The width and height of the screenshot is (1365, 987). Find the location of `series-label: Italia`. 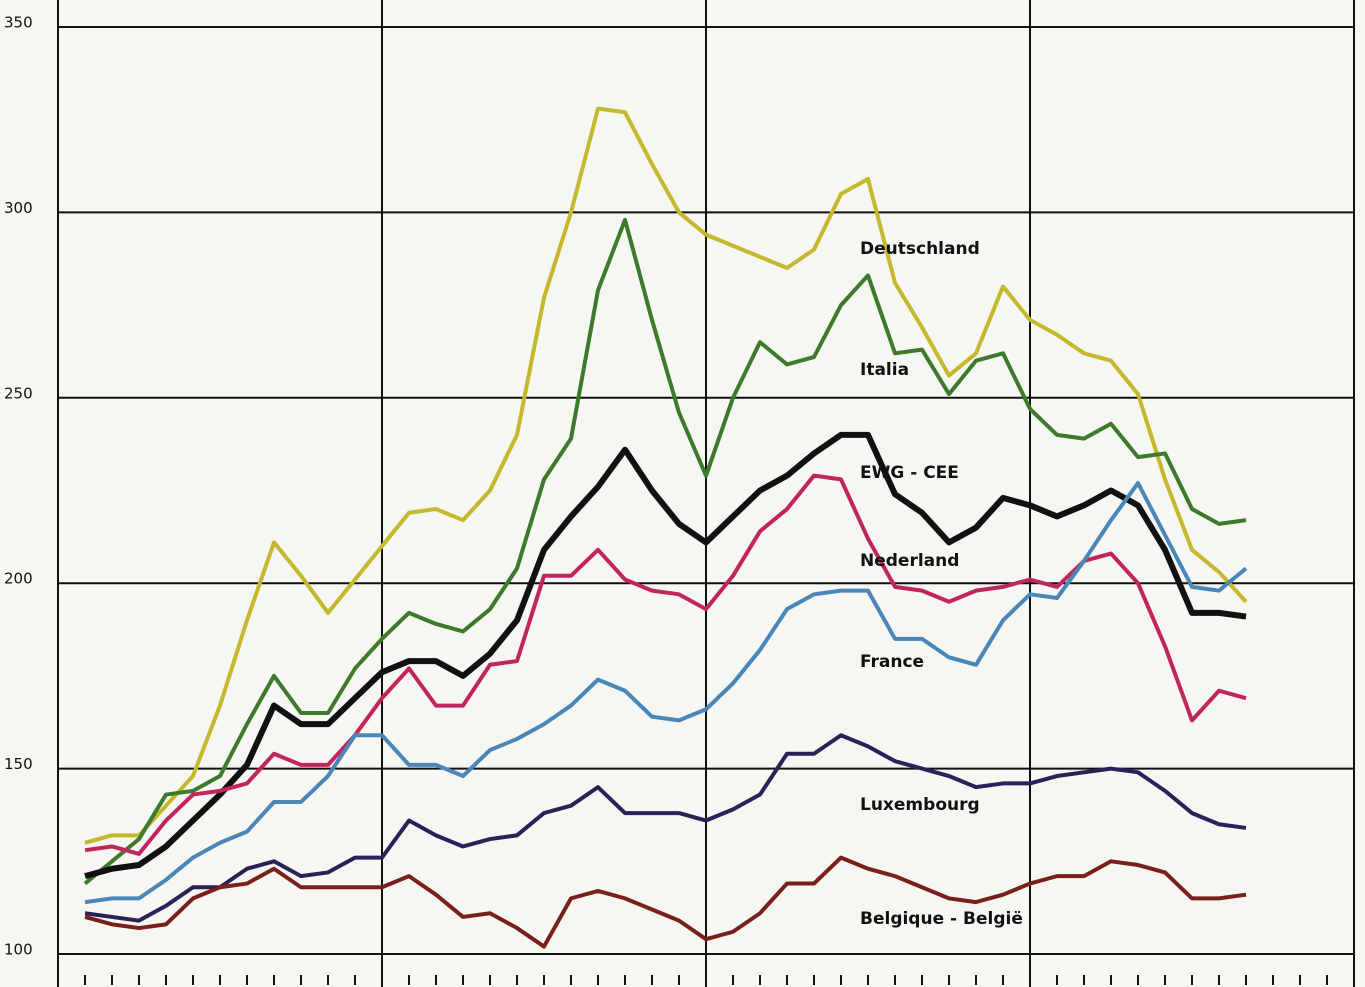

series-label: Italia is located at coordinates (884, 370).